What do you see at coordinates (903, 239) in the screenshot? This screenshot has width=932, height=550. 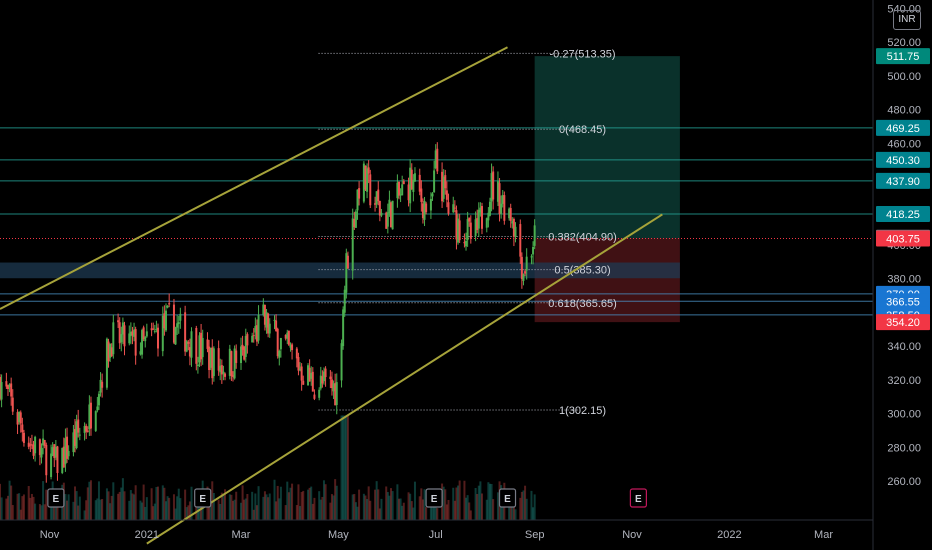 I see `price-tag-6: 403.75` at bounding box center [903, 239].